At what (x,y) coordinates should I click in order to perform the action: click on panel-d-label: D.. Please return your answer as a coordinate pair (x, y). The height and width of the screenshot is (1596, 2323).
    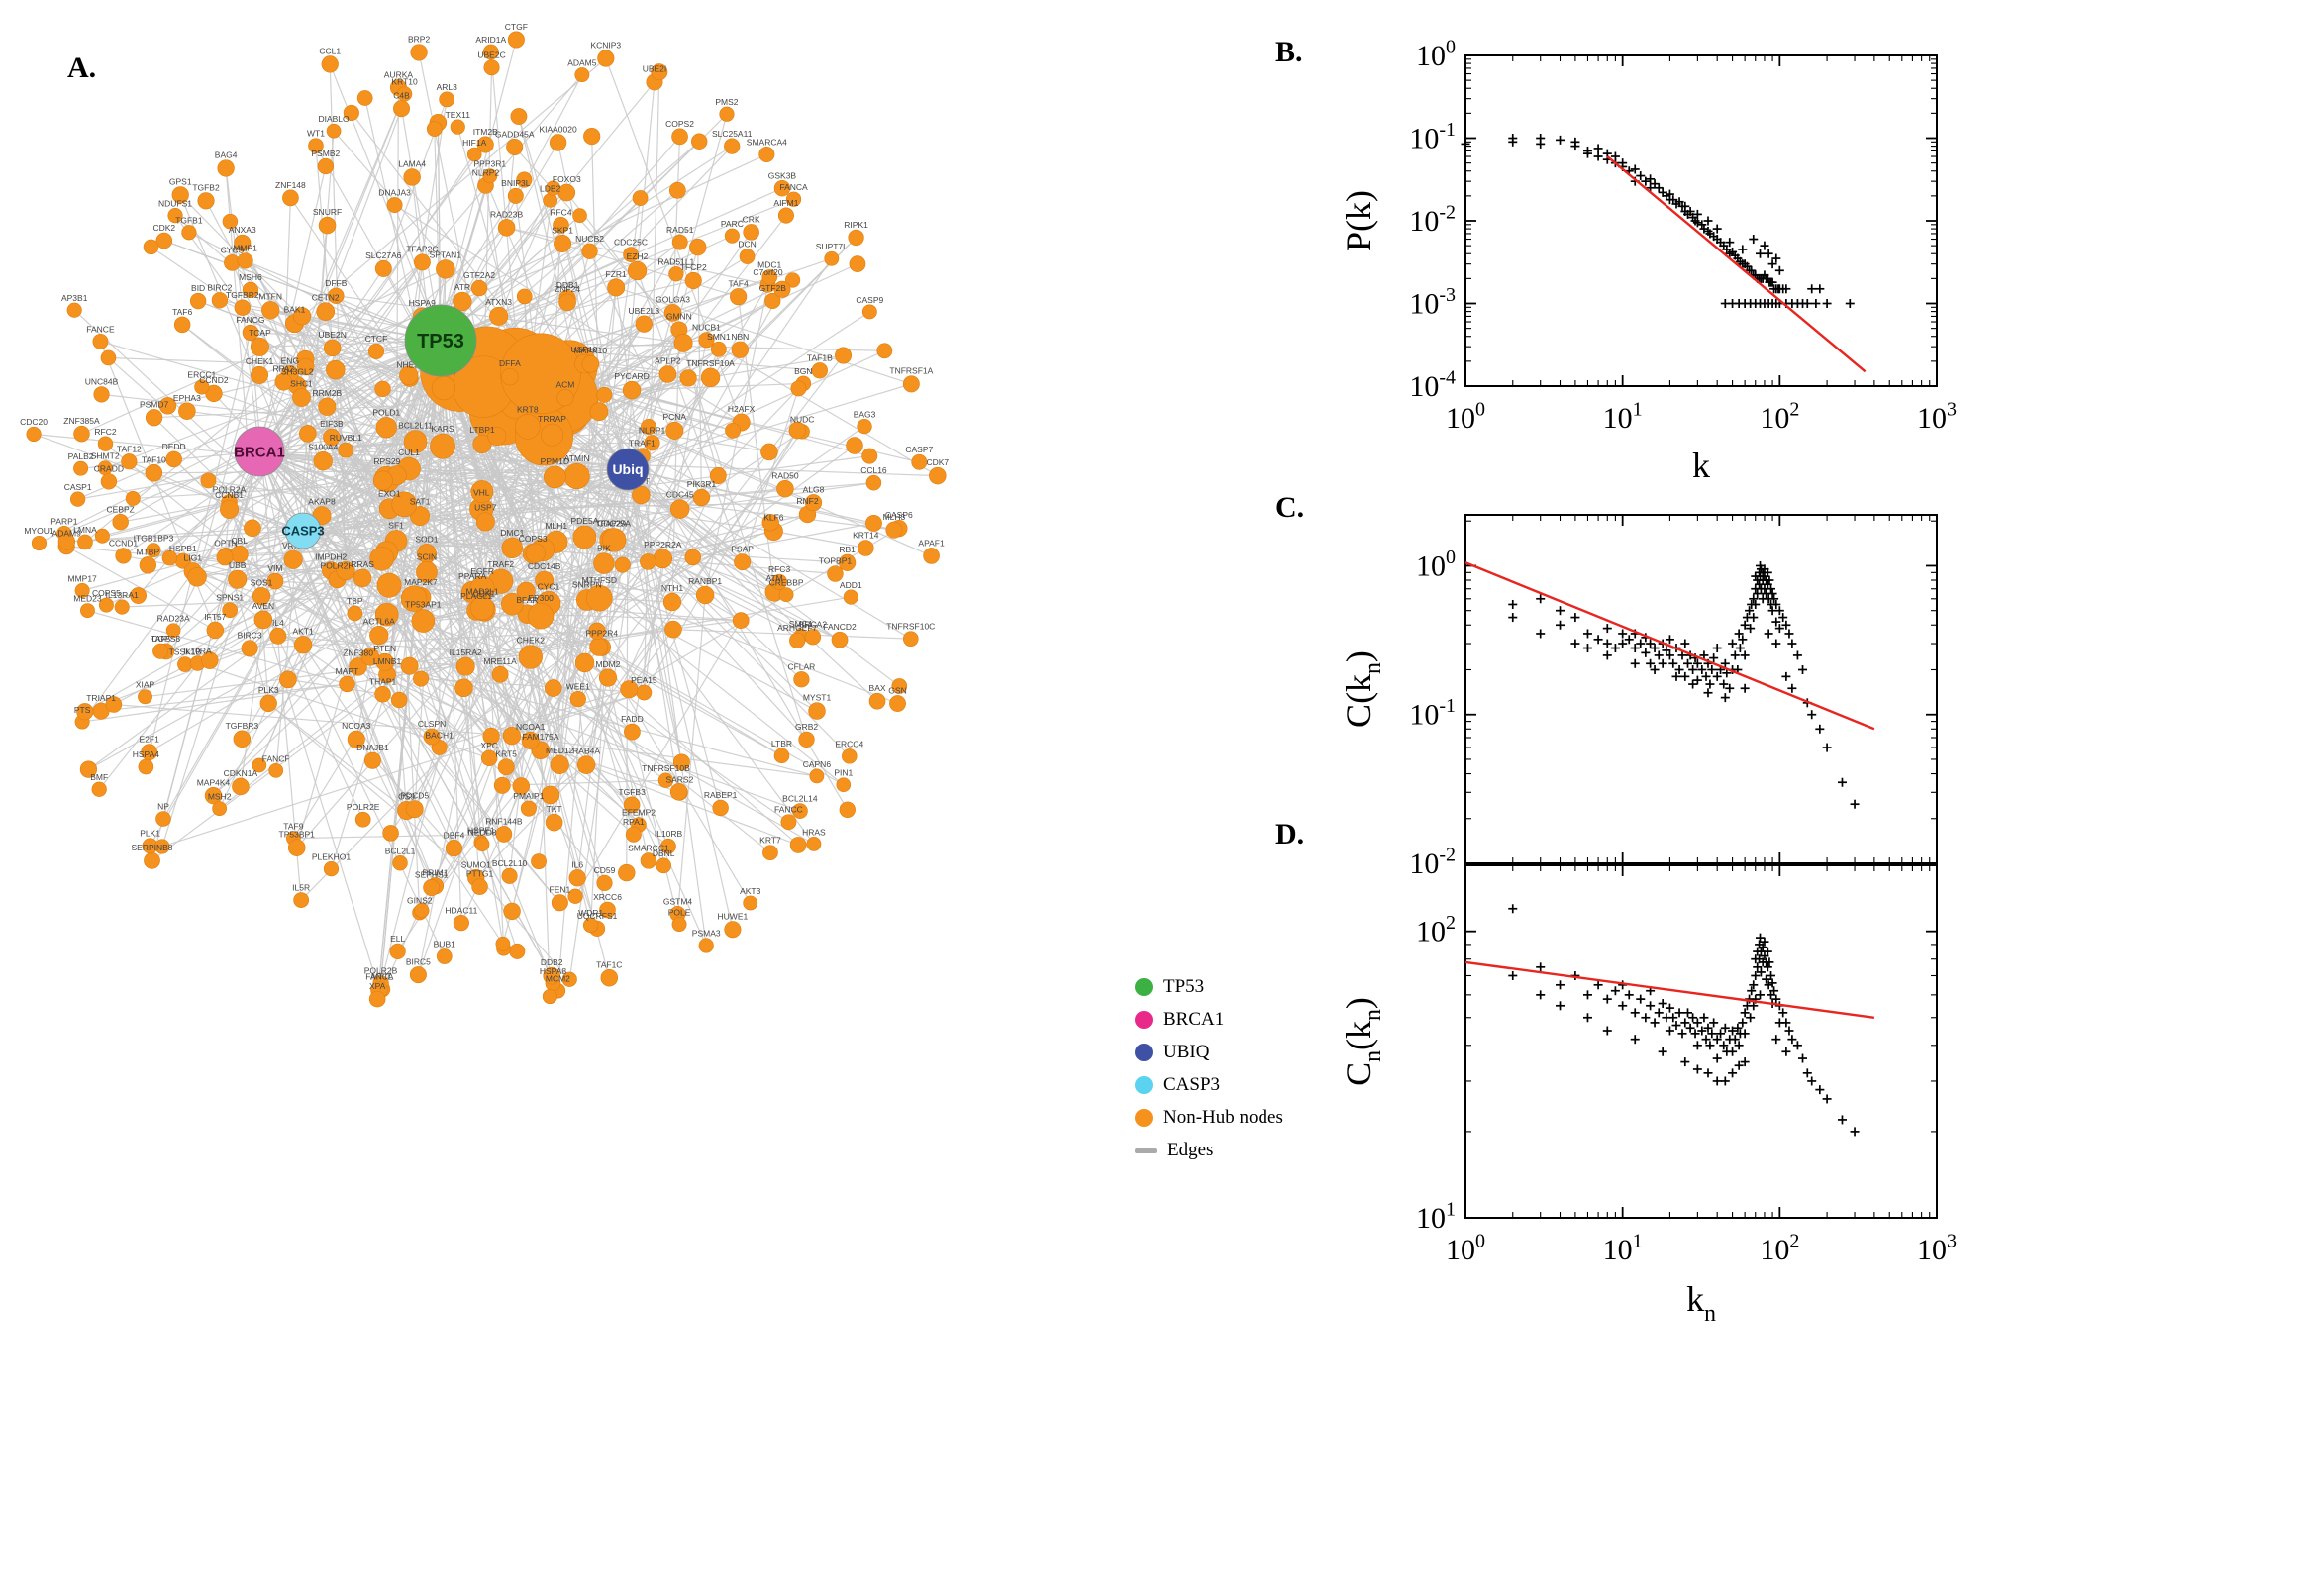
    Looking at the image, I should click on (1290, 834).